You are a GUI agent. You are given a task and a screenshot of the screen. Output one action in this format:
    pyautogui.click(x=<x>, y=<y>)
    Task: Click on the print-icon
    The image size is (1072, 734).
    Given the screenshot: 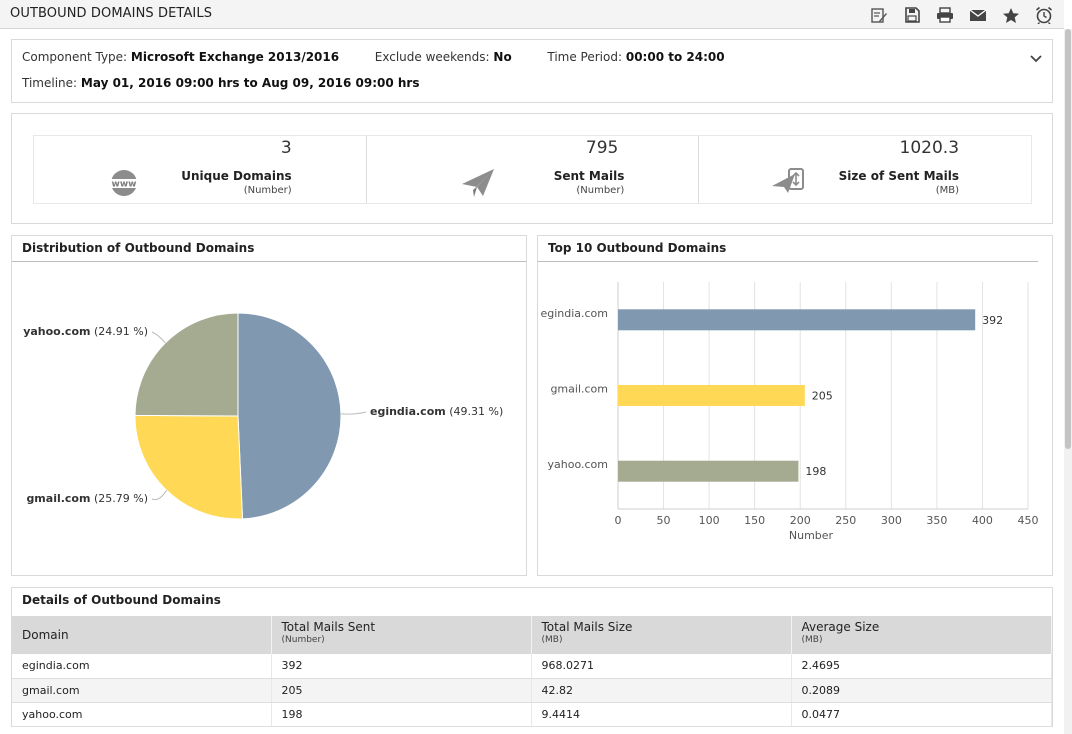 What is the action you would take?
    pyautogui.click(x=944, y=15)
    